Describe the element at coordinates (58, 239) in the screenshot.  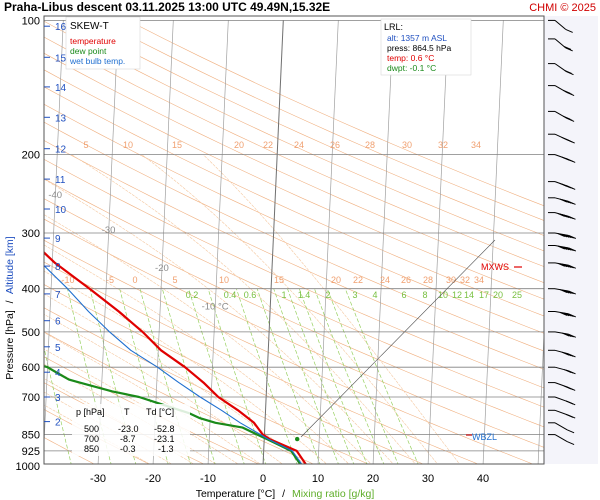
I see `altitude-tick-label: 9` at that location.